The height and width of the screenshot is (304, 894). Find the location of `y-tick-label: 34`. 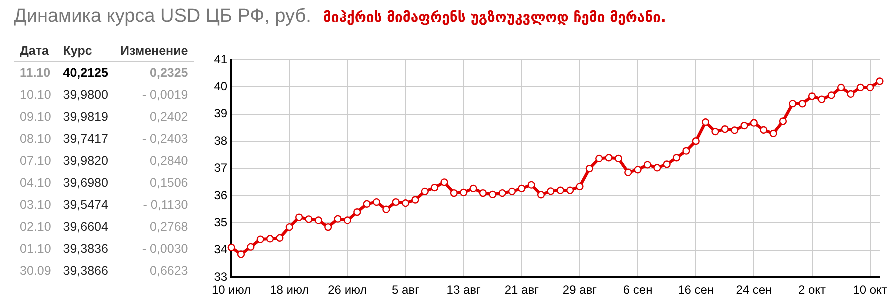

y-tick-label: 34 is located at coordinates (221, 249).